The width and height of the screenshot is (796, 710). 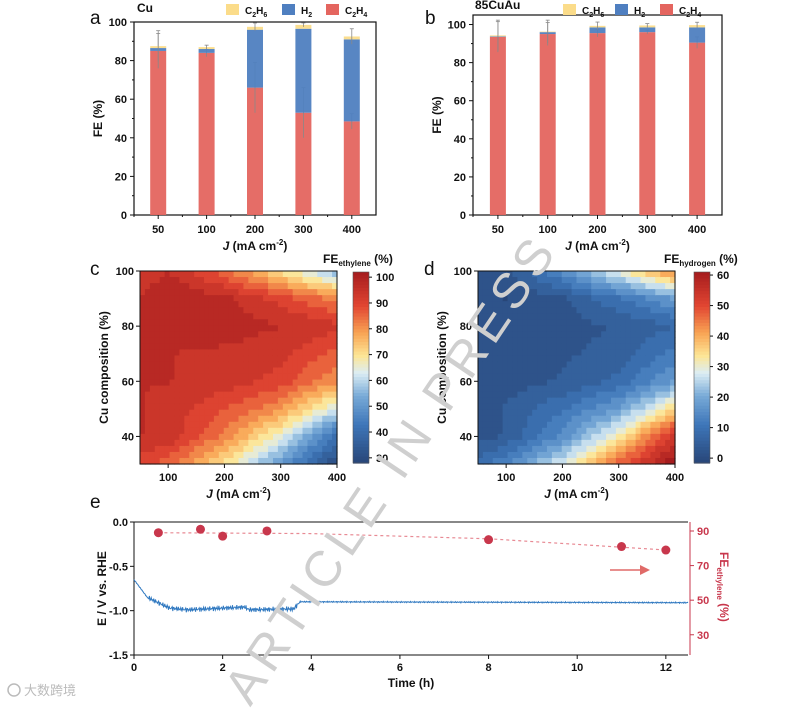 What do you see at coordinates (382, 304) in the screenshot?
I see `colorbar-tick-label: 90` at bounding box center [382, 304].